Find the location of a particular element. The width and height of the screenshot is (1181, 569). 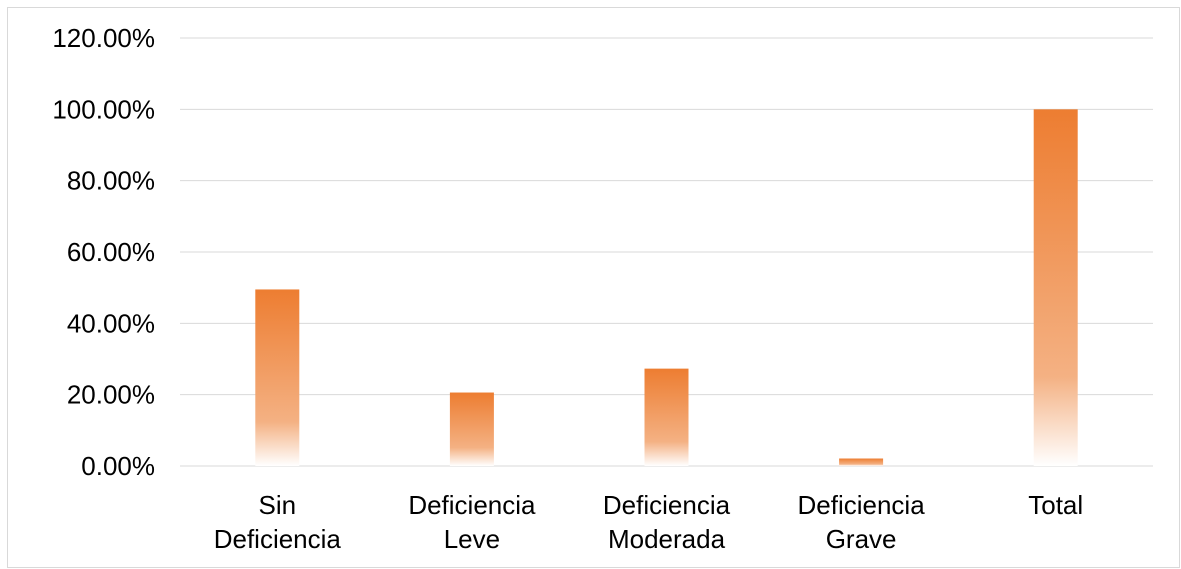

x-category-label-line: Total is located at coordinates (1055, 505).